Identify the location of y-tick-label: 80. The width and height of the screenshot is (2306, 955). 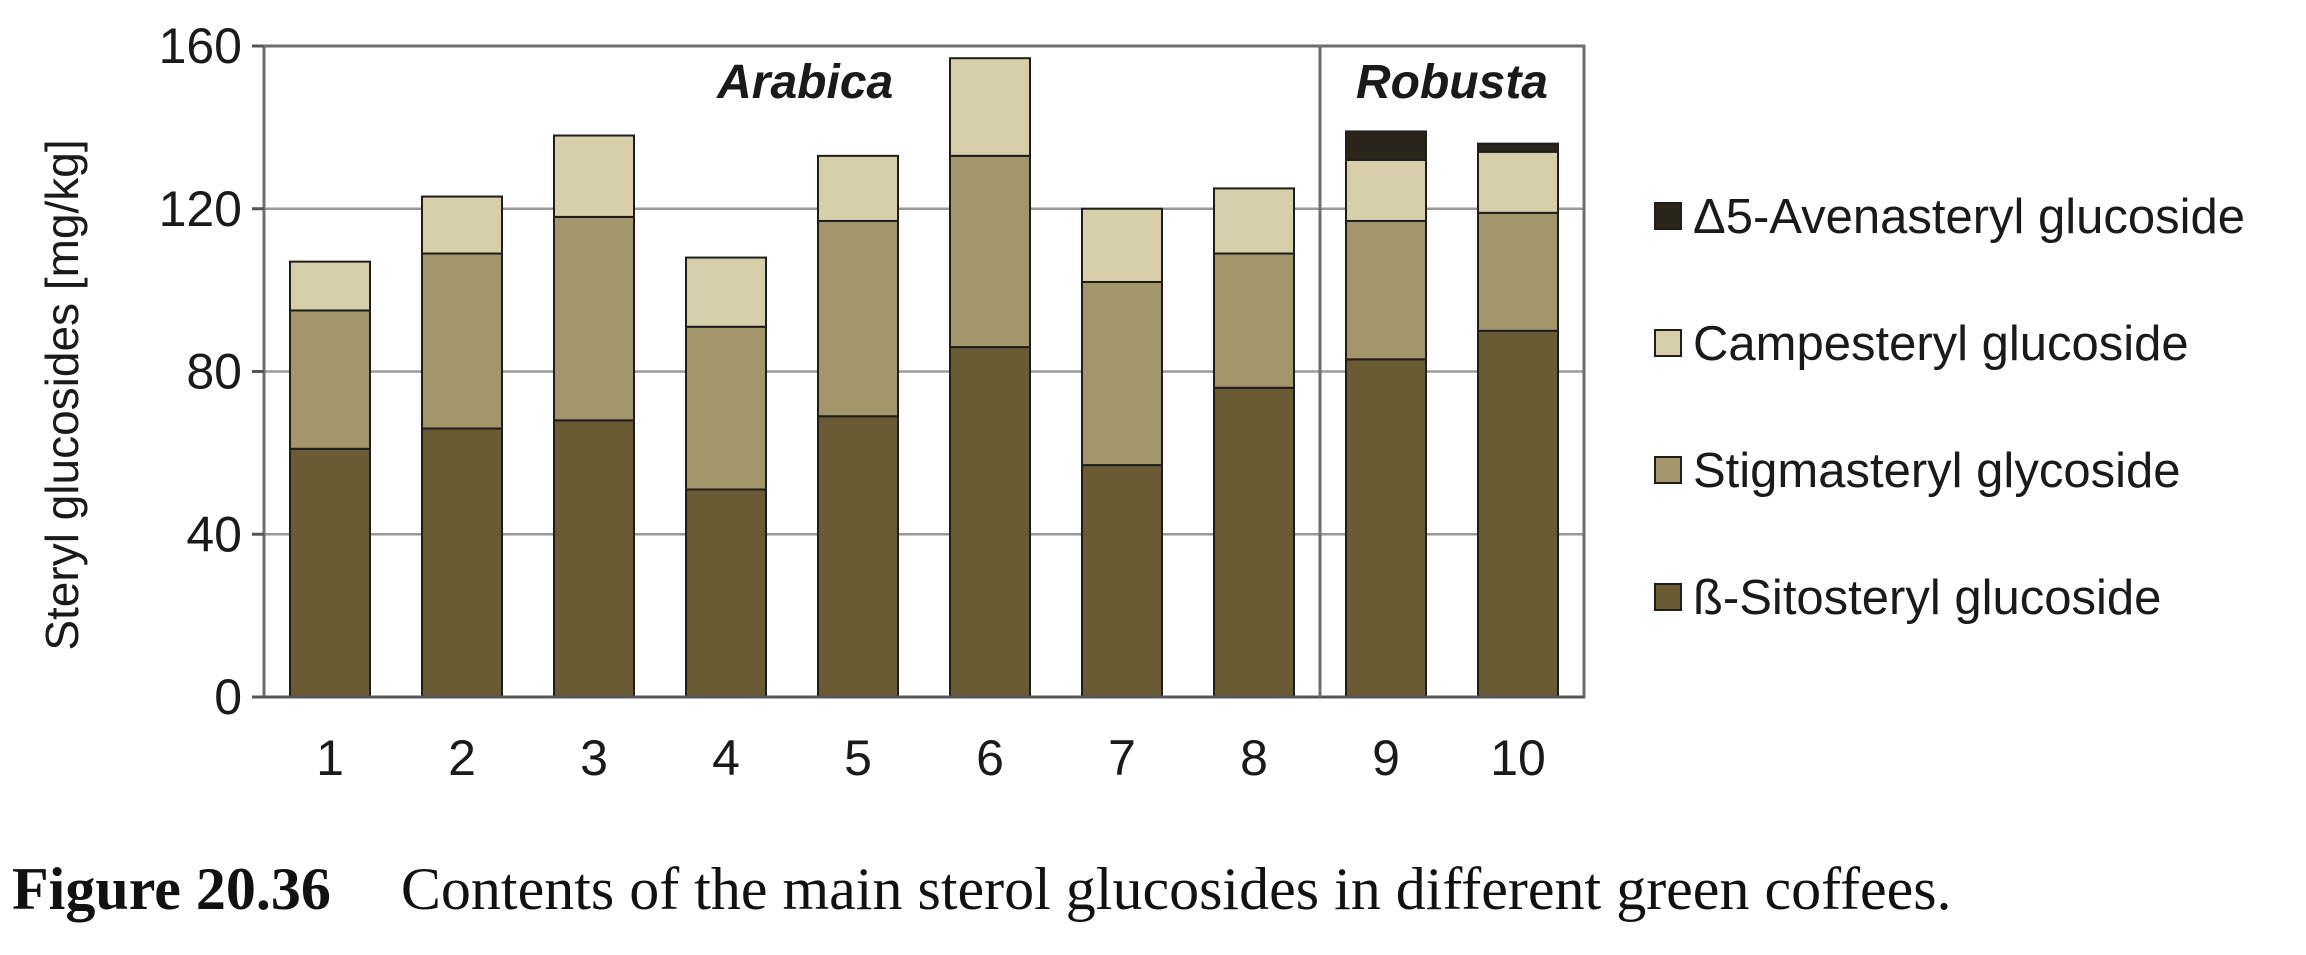
(214, 372).